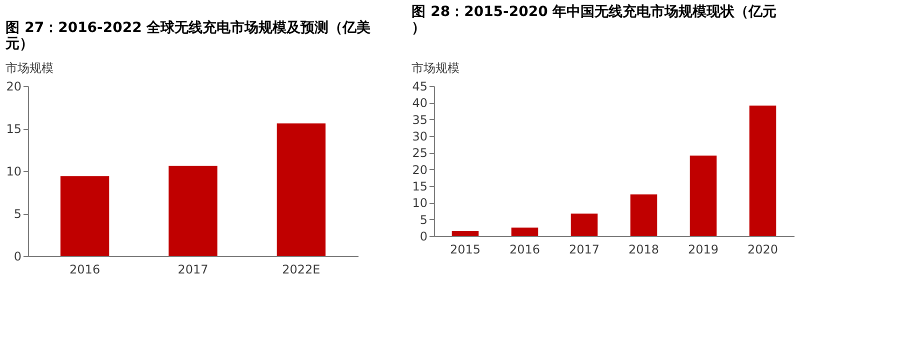 The image size is (924, 339). What do you see at coordinates (420, 153) in the screenshot?
I see `y-tick-label: 25` at bounding box center [420, 153].